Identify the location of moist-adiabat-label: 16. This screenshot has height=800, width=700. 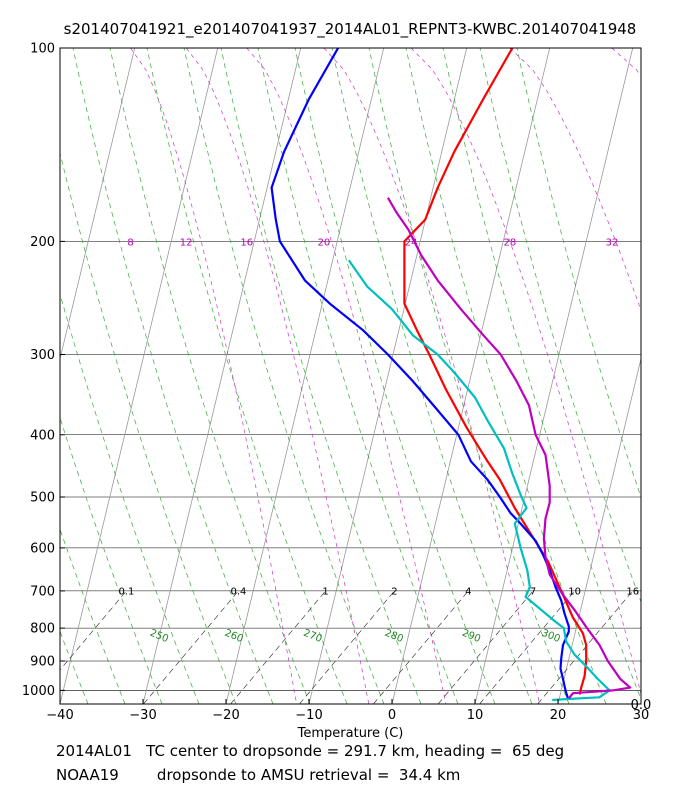
(246, 242).